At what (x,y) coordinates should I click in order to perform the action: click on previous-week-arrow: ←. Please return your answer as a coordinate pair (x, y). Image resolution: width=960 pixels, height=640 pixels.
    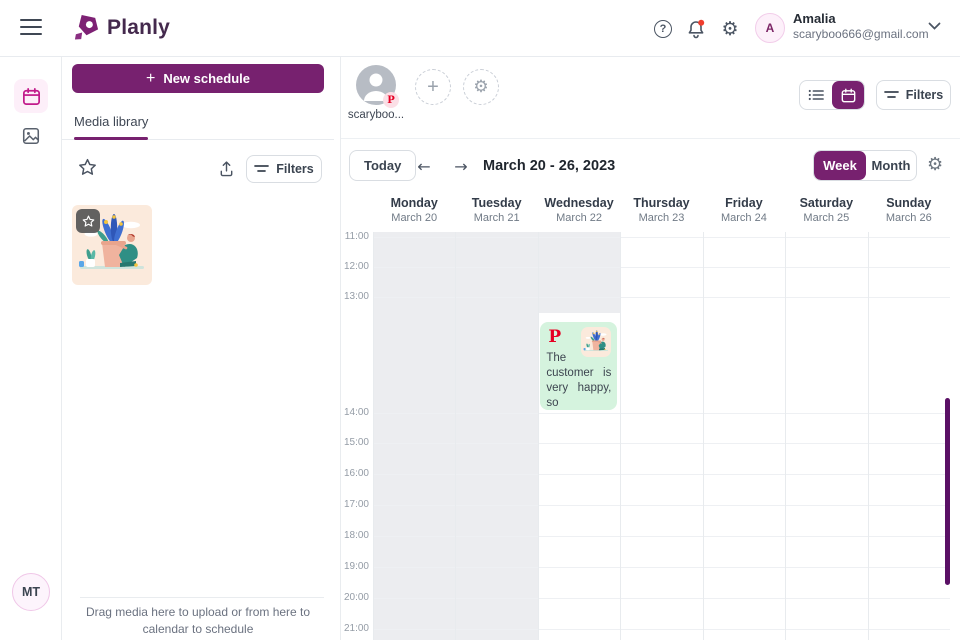
    Looking at the image, I should click on (424, 166).